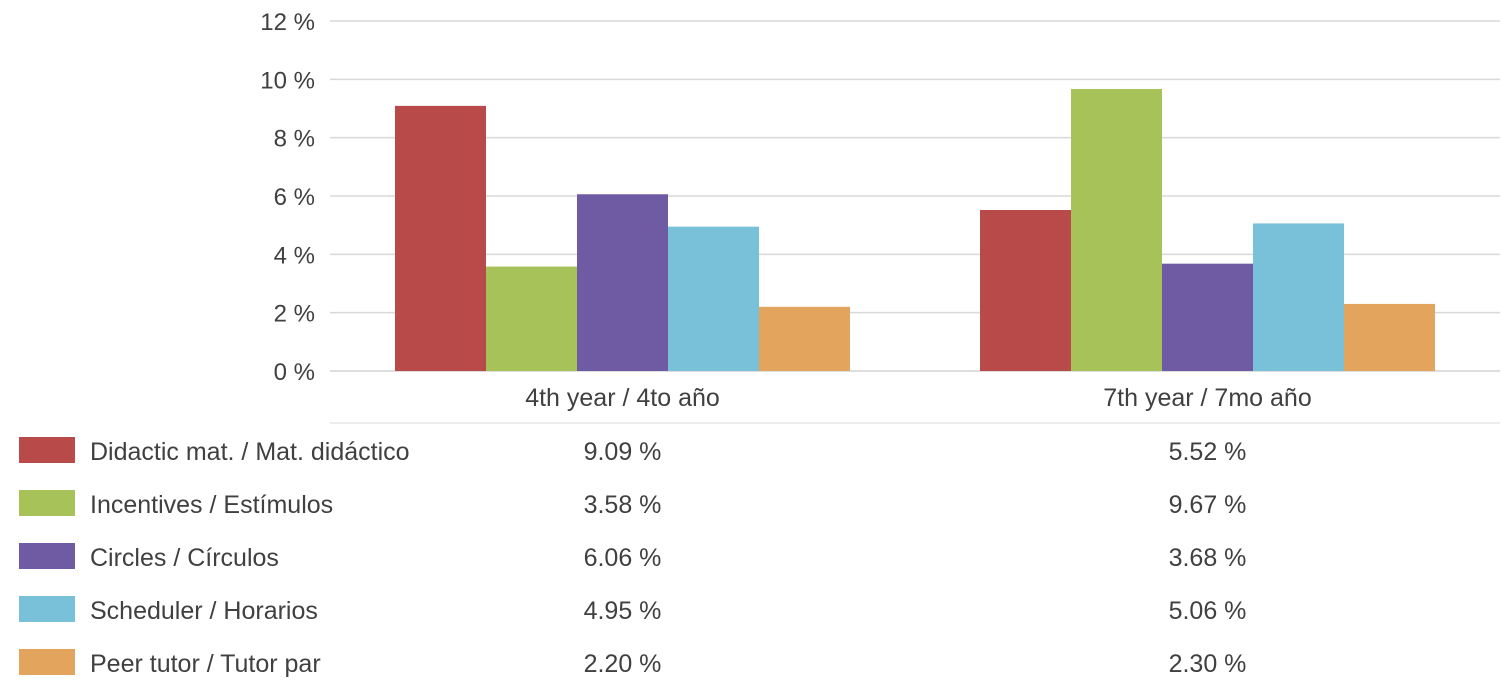  I want to click on y-tick-label: 12 %, so click(287, 22).